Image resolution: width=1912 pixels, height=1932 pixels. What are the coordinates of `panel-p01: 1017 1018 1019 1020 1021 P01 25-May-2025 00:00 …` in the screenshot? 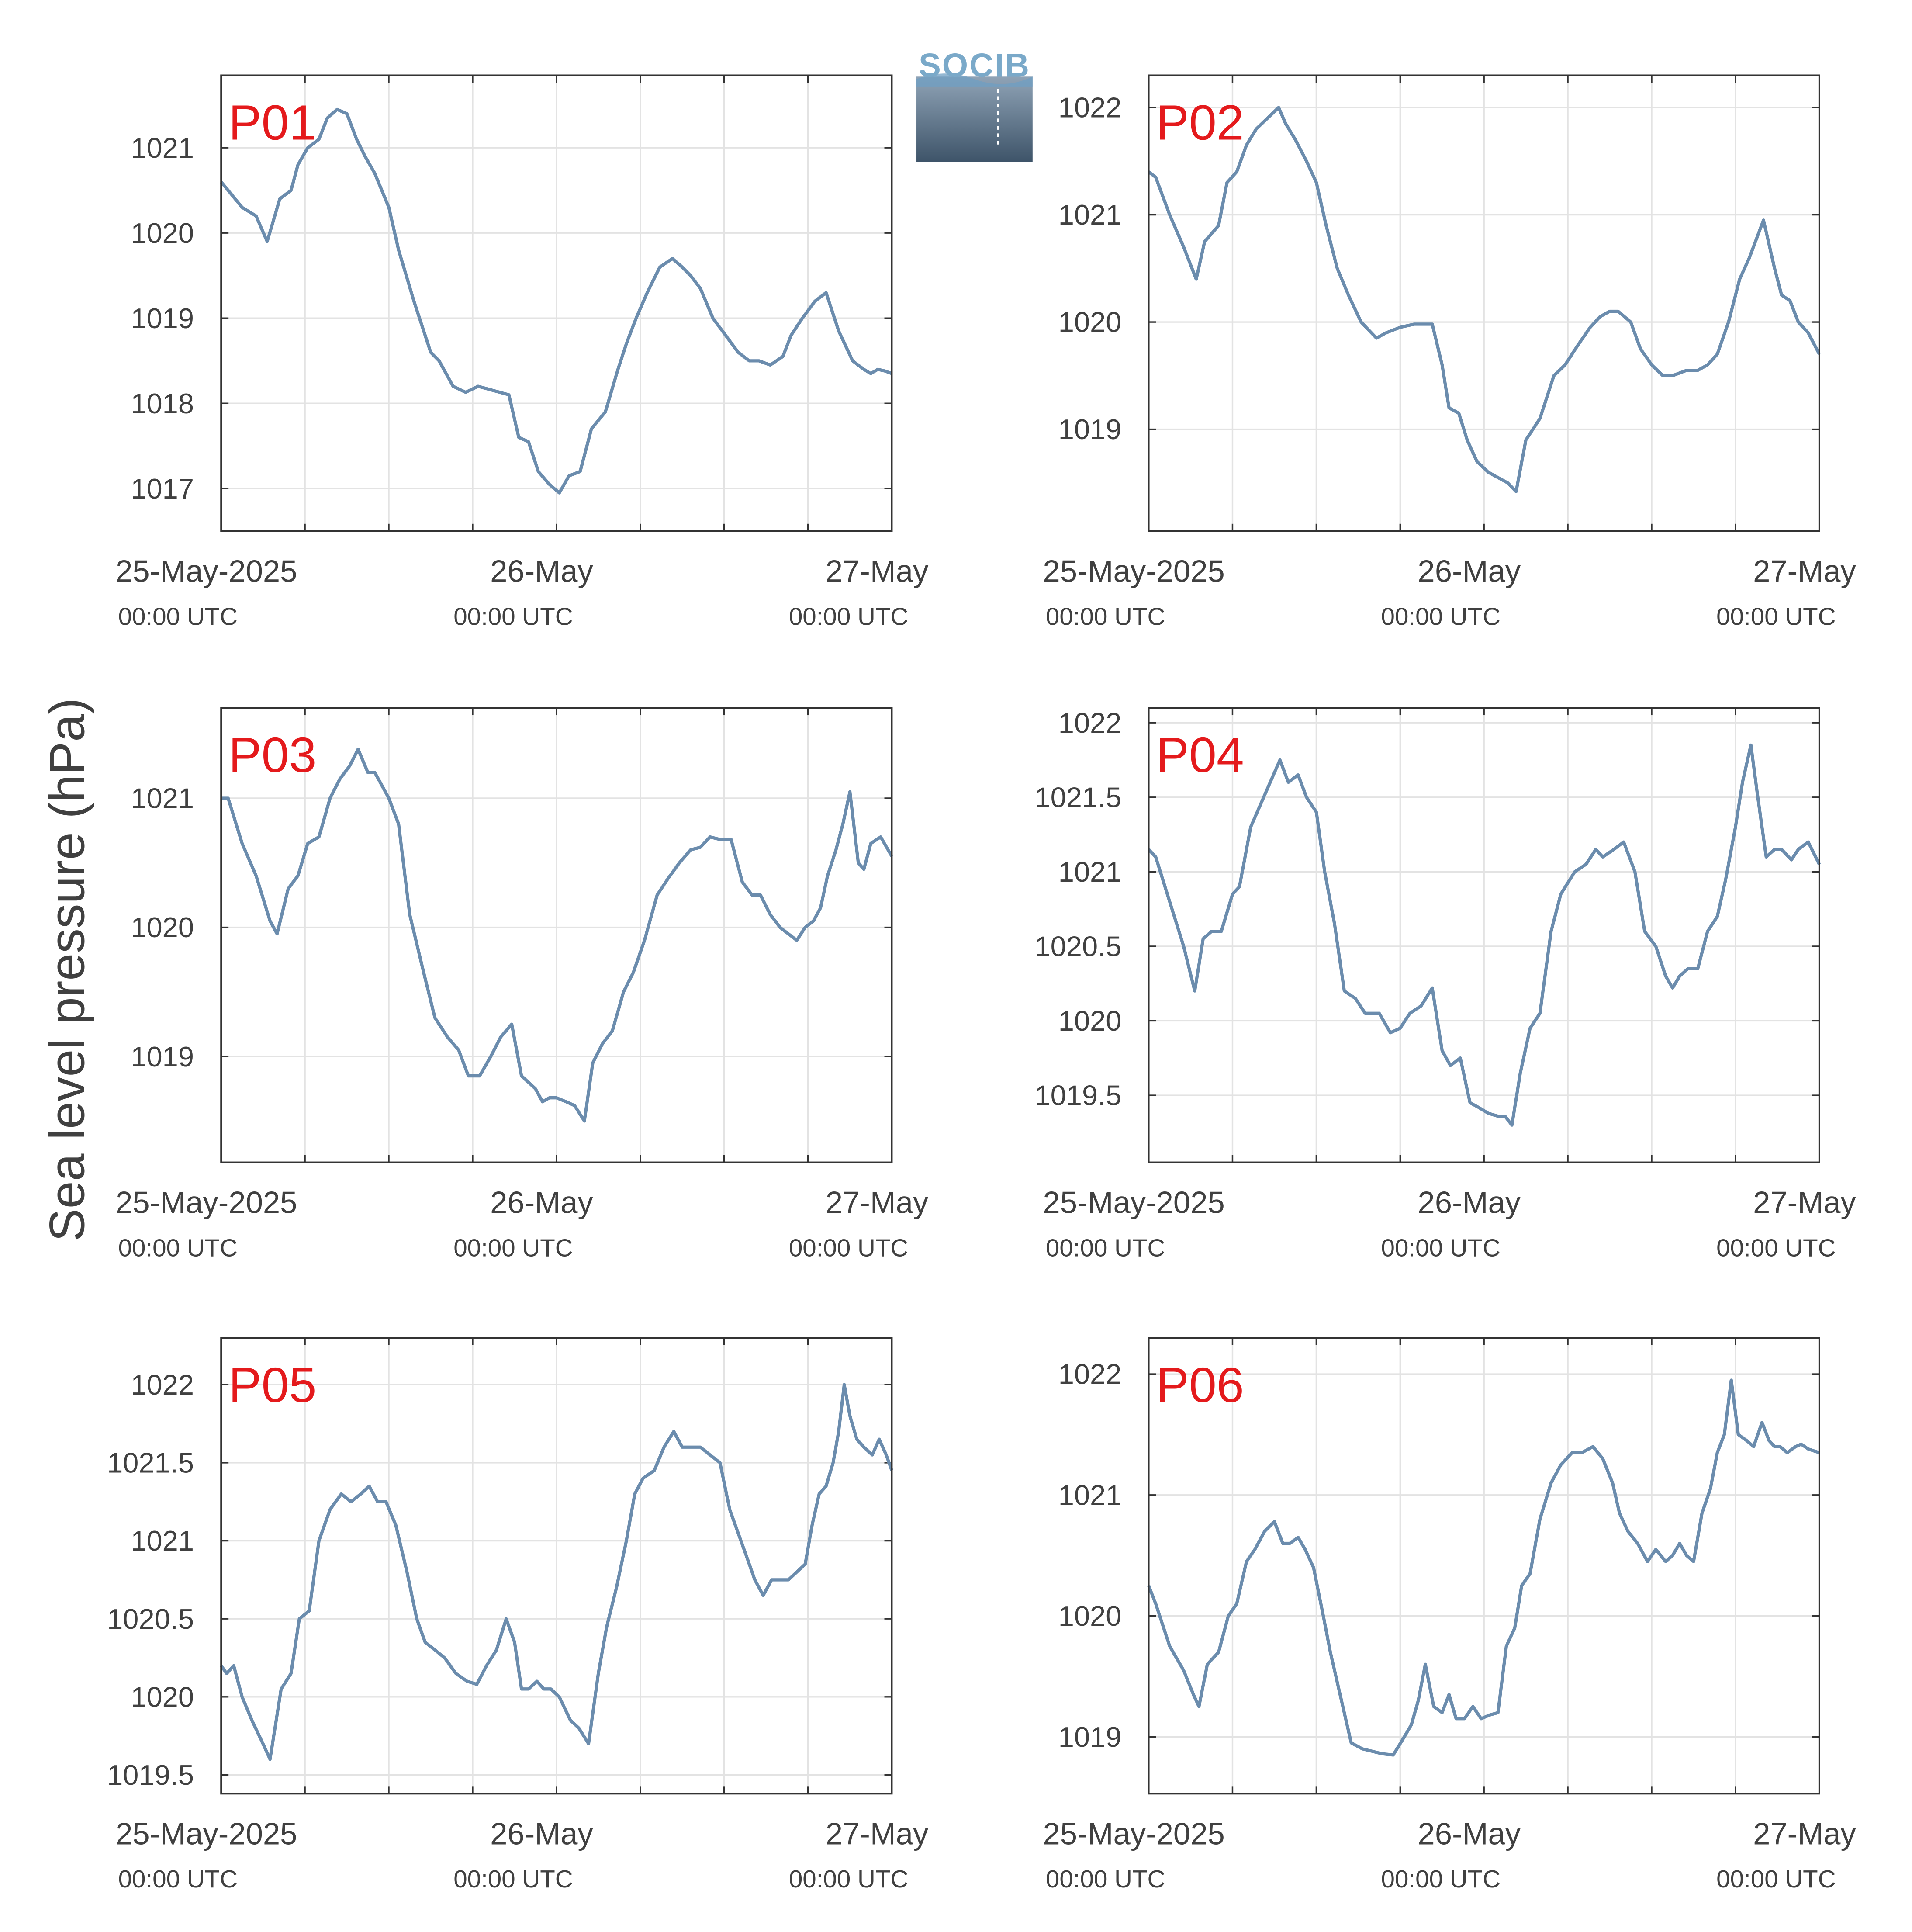 It's located at (522, 352).